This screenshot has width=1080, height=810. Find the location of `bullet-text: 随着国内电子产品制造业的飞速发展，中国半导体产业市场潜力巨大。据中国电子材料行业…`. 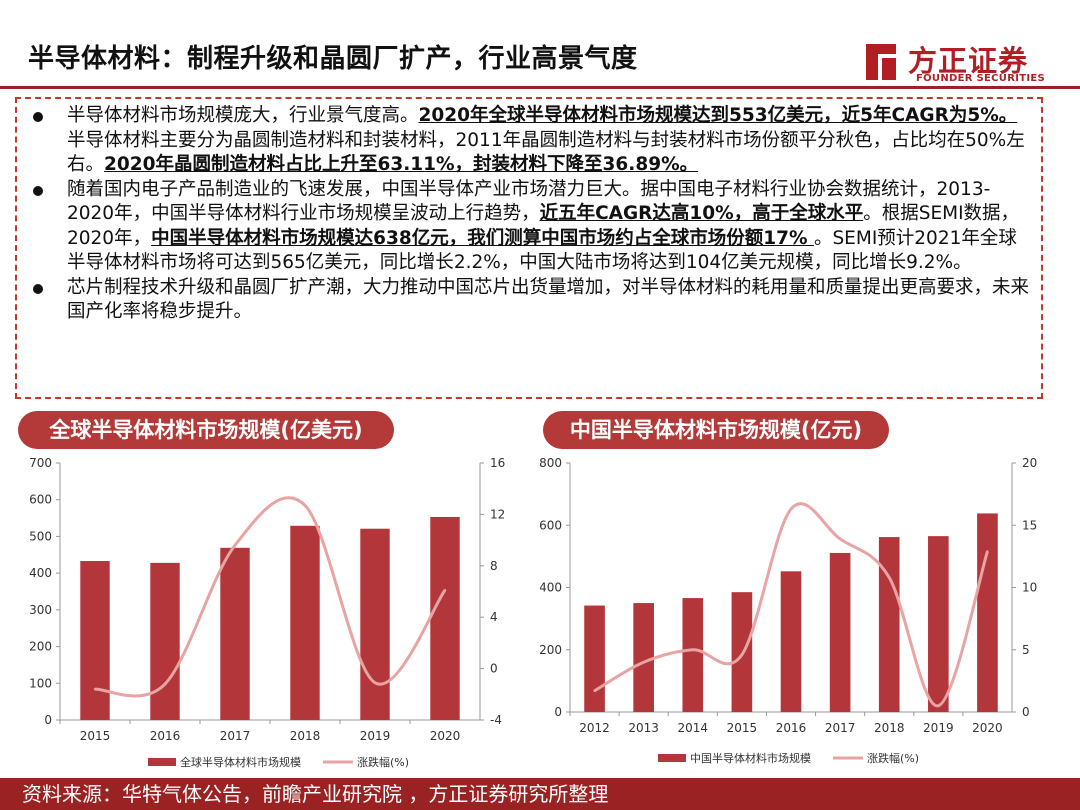

bullet-text: 随着国内电子产品制造业的飞速发展，中国半导体产业市场潜力巨大。据中国电子材料行业… is located at coordinates (529, 201).